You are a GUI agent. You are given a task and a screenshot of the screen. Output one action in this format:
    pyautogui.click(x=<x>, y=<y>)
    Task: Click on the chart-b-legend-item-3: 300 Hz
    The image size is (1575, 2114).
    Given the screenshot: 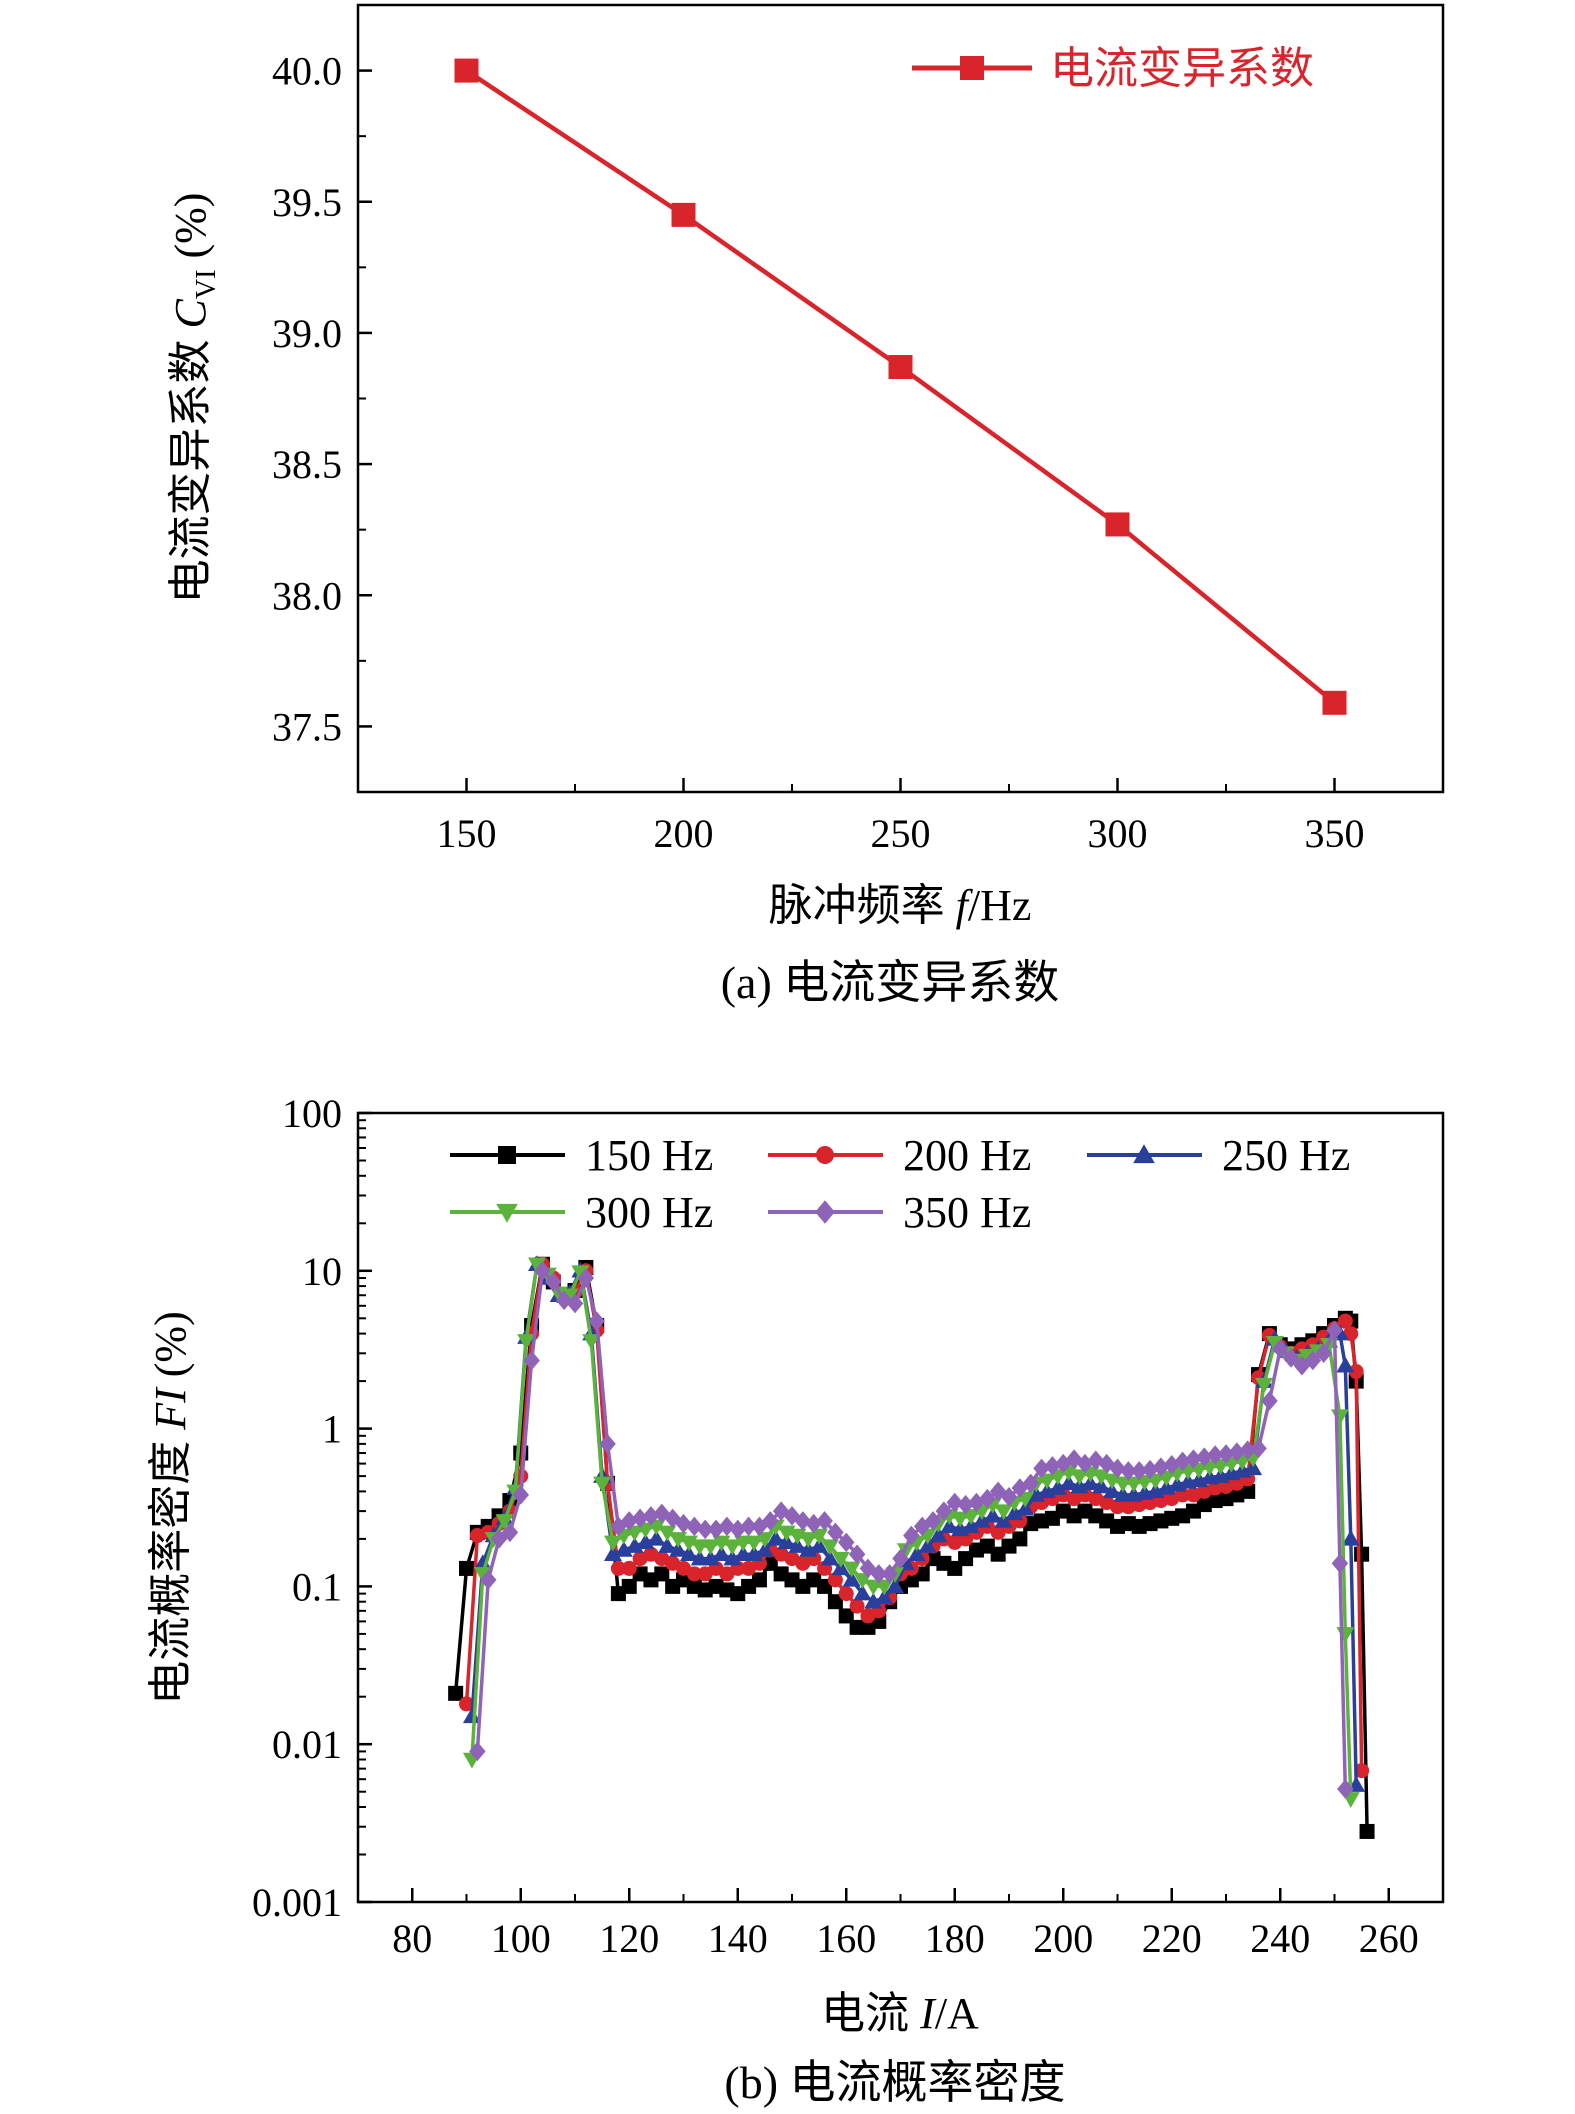 What is the action you would take?
    pyautogui.click(x=581, y=1212)
    